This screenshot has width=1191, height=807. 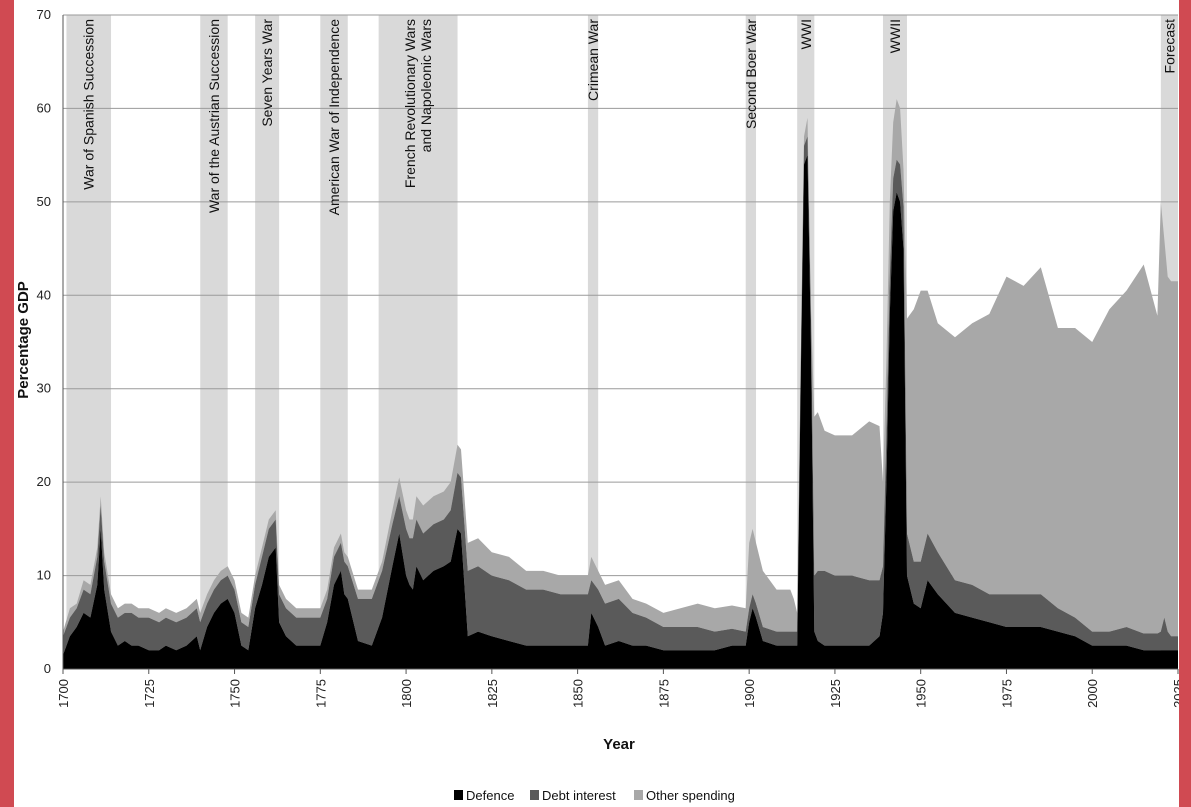 What do you see at coordinates (320, 693) in the screenshot?
I see `x-tick-label: 1775` at bounding box center [320, 693].